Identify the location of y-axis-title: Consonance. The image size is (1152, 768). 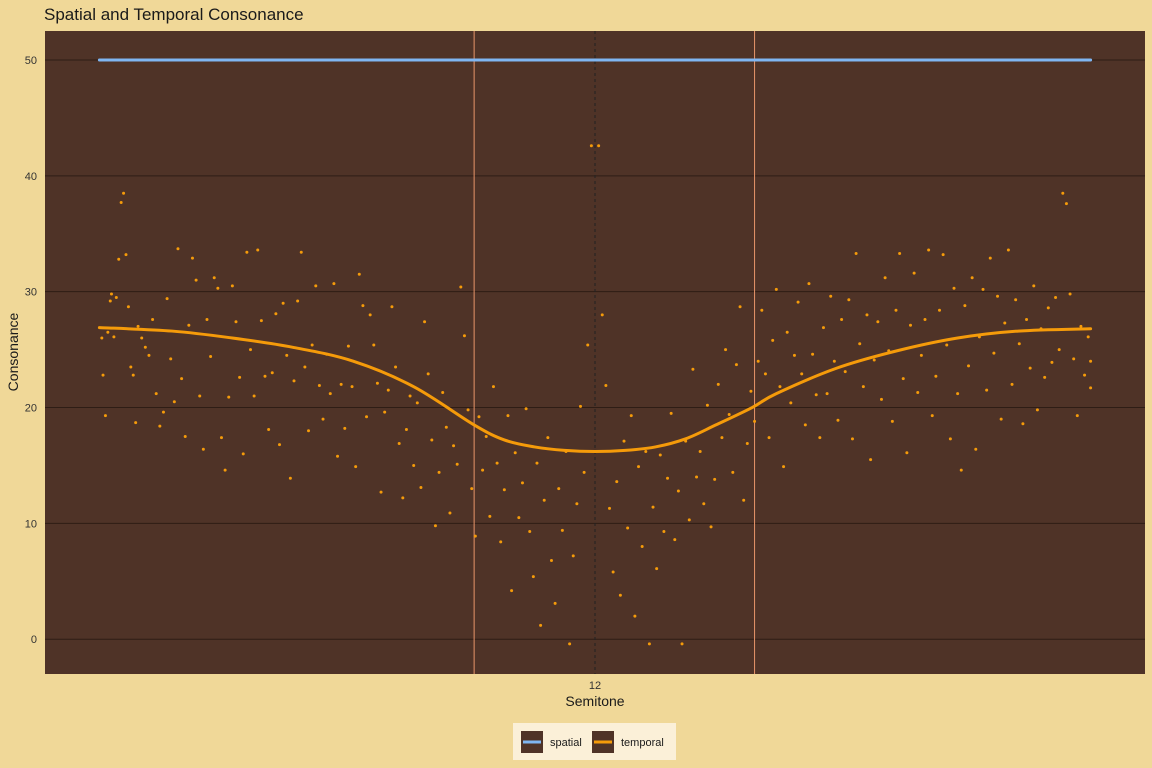
(13, 351).